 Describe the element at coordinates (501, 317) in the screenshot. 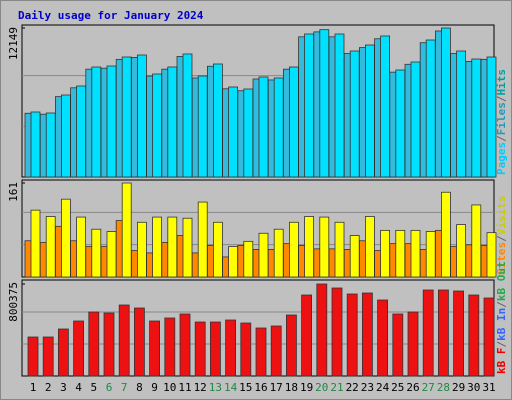

I see `legend: kB F/kB In/kB Out` at that location.